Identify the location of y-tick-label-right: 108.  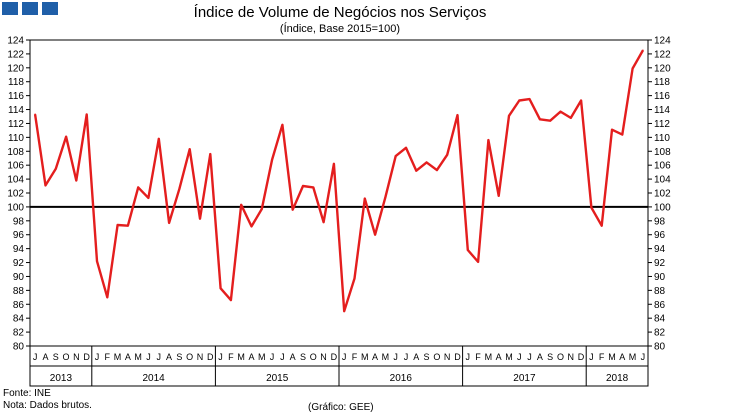
(662, 152).